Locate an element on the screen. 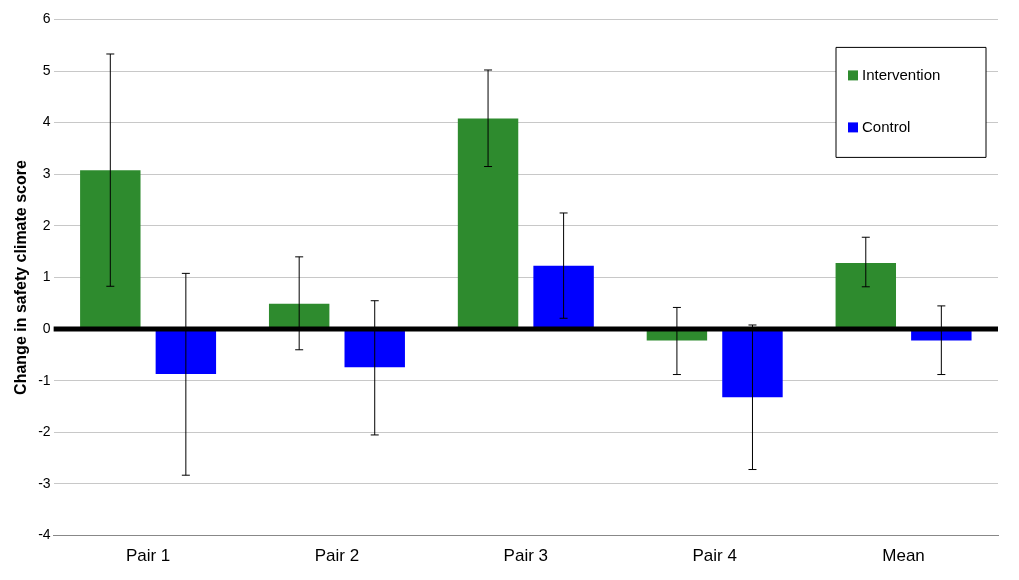 The image size is (1019, 580). legend-label: Intervention is located at coordinates (901, 74).